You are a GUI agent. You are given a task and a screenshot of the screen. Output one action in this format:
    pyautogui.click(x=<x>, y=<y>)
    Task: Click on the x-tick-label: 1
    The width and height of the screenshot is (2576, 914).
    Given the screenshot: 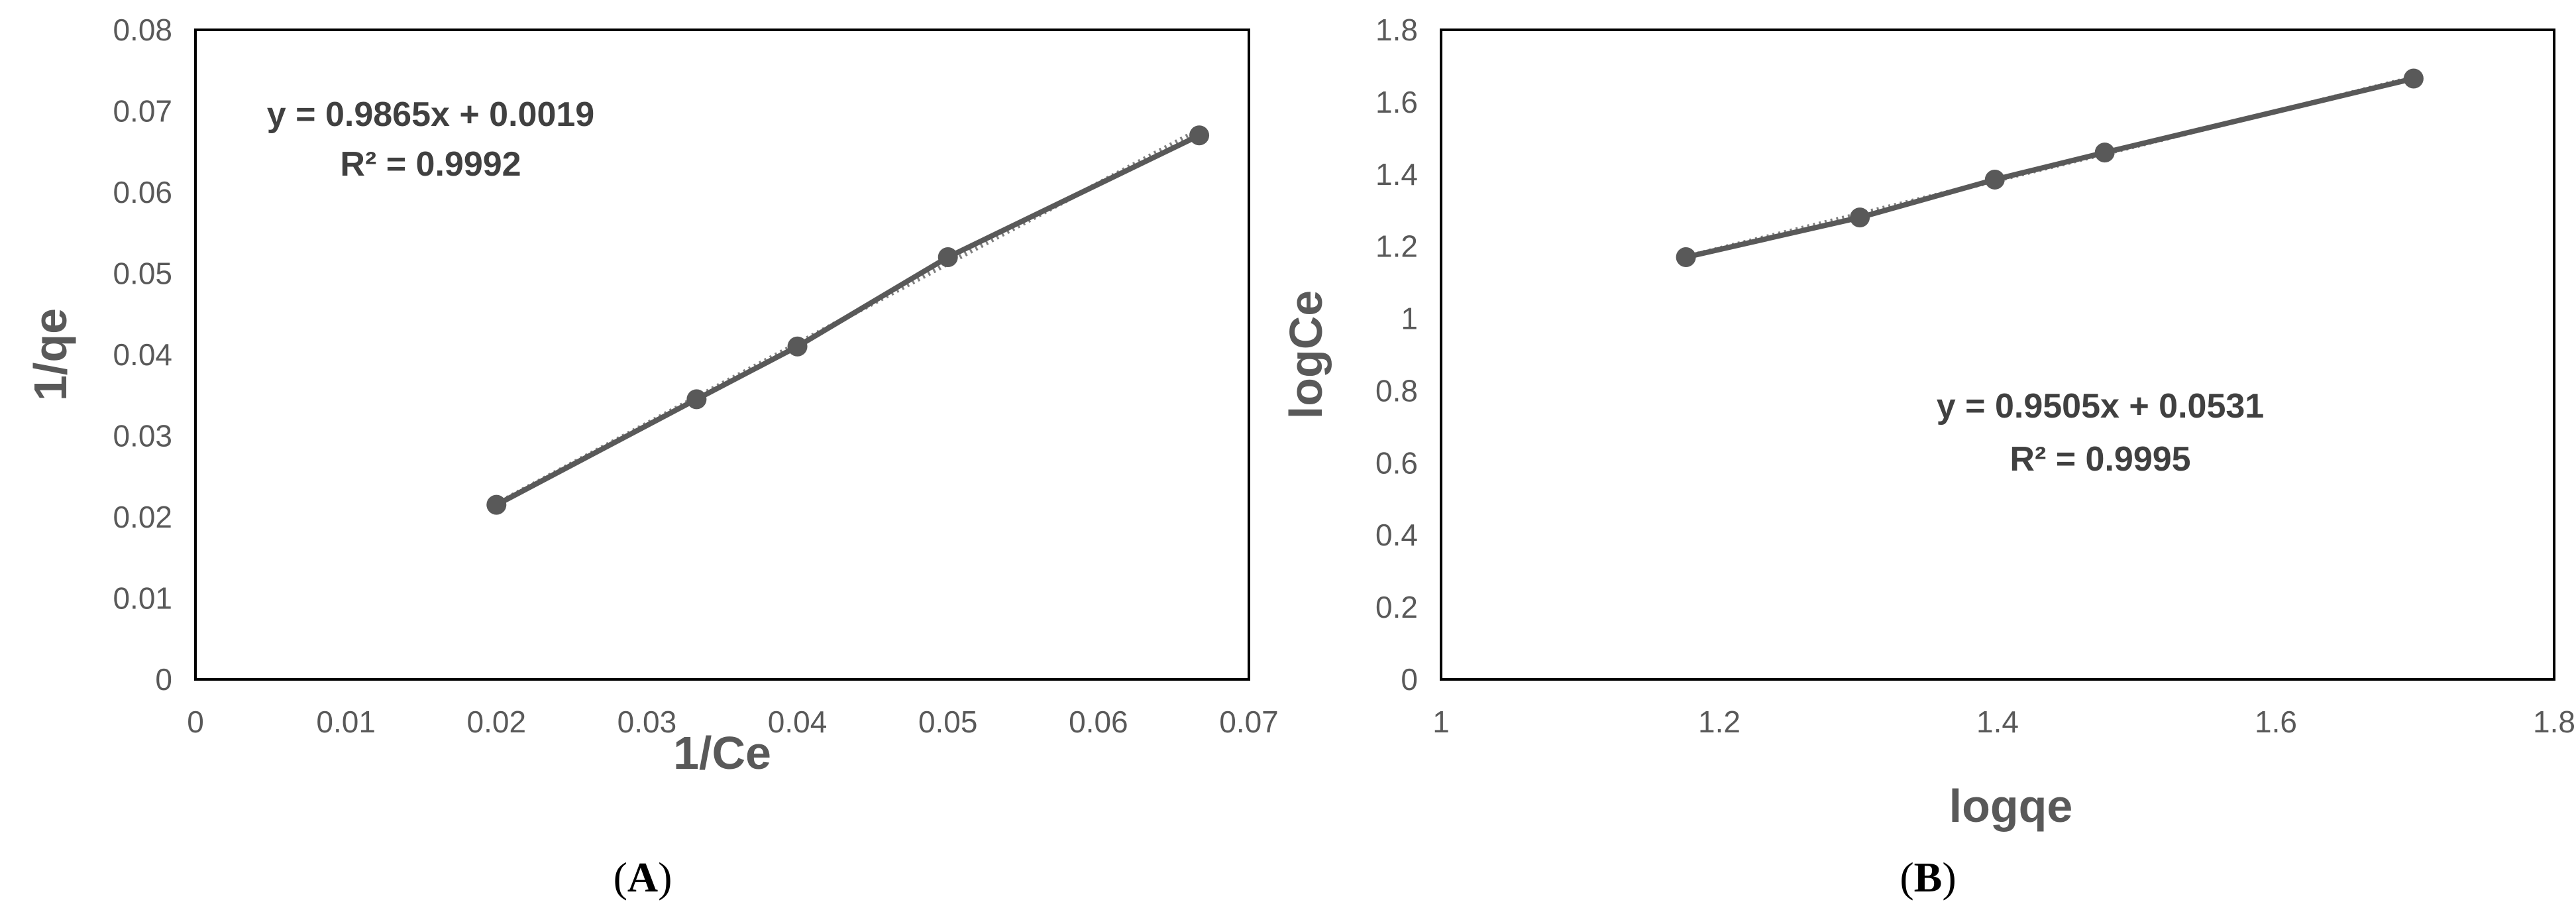 What is the action you would take?
    pyautogui.click(x=1441, y=722)
    